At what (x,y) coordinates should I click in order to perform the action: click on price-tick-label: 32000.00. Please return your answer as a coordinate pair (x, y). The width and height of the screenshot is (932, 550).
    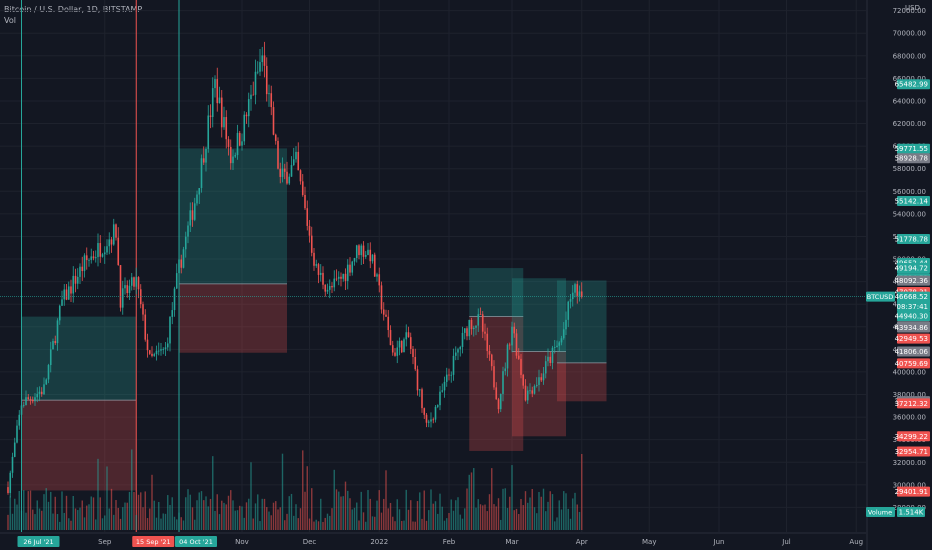
    Looking at the image, I should click on (909, 463).